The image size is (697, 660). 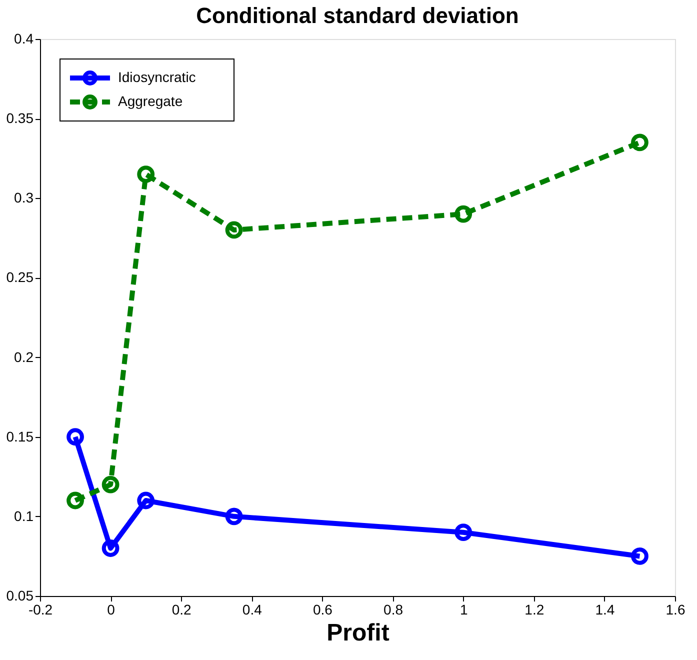 What do you see at coordinates (358, 633) in the screenshot?
I see `x-axis-title: Profit` at bounding box center [358, 633].